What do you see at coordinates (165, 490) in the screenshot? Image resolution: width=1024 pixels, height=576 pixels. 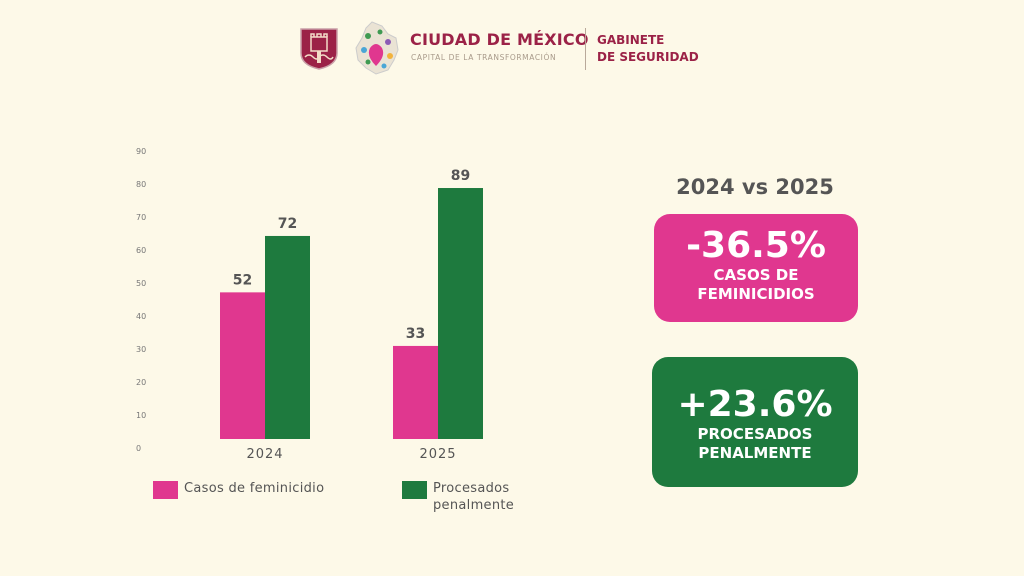 I see `legend-swatch-pink` at bounding box center [165, 490].